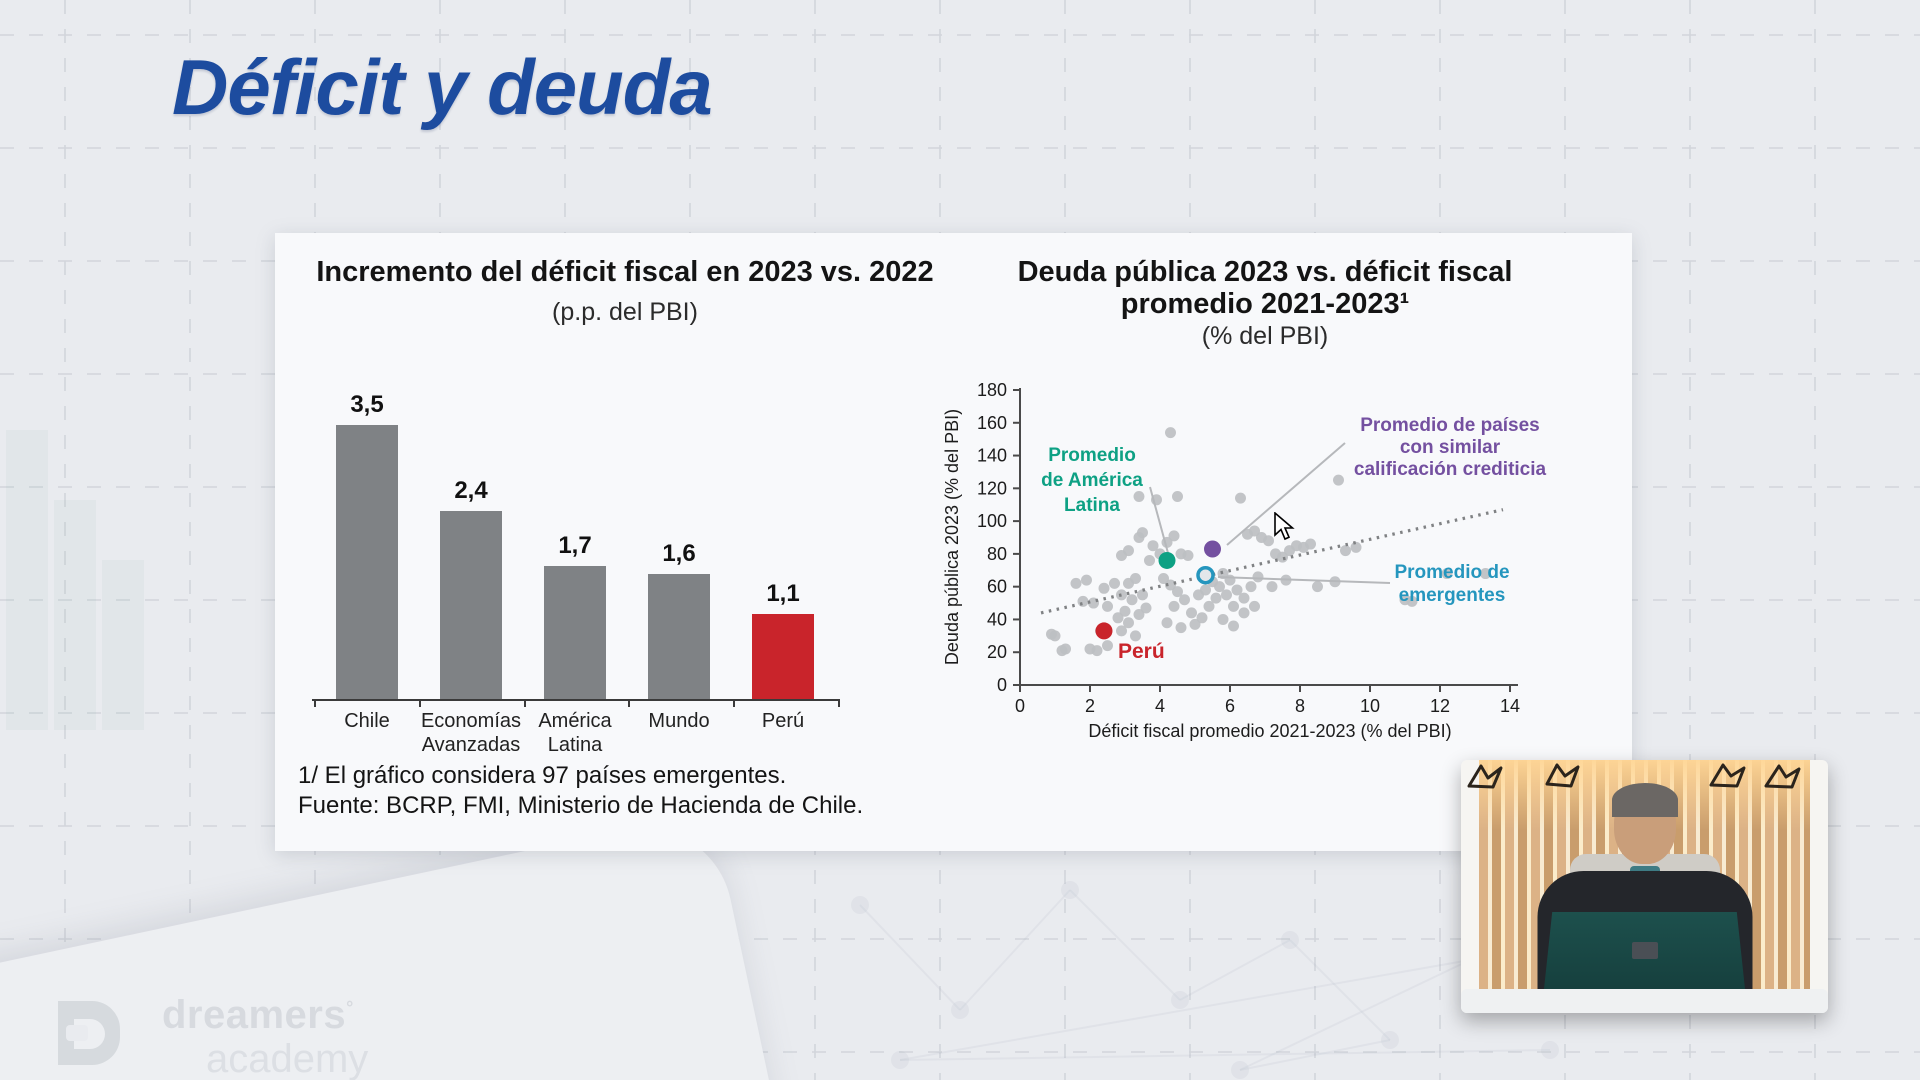 The width and height of the screenshot is (1920, 1080). What do you see at coordinates (952, 537) in the screenshot?
I see `y-axis-label: Deuda pública 2023 (% del PBI)` at bounding box center [952, 537].